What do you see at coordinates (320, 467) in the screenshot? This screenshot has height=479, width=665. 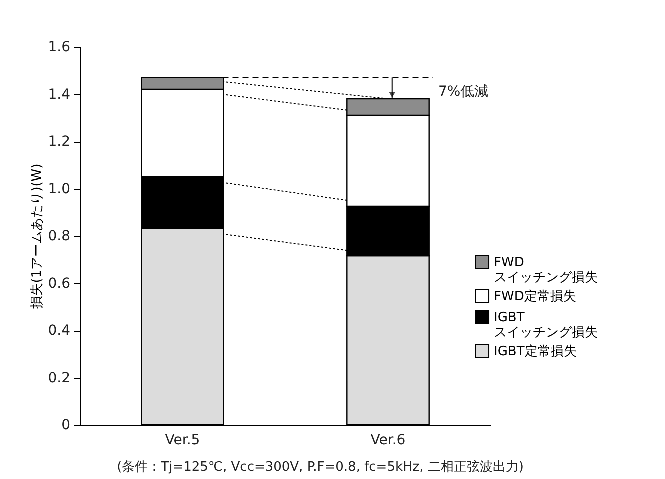 I see `text: (条件：Tj=125℃, Vcc=300V, P.F=0.8, fc=5kHz, 二相正弦波出力)` at bounding box center [320, 467].